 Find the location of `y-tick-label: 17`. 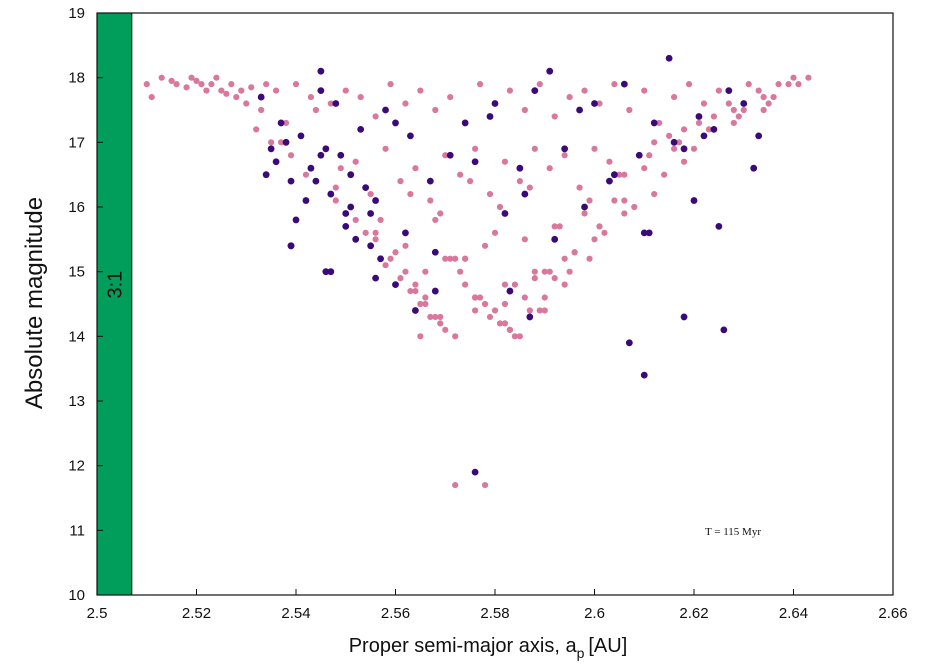

y-tick-label: 17 is located at coordinates (76, 142).